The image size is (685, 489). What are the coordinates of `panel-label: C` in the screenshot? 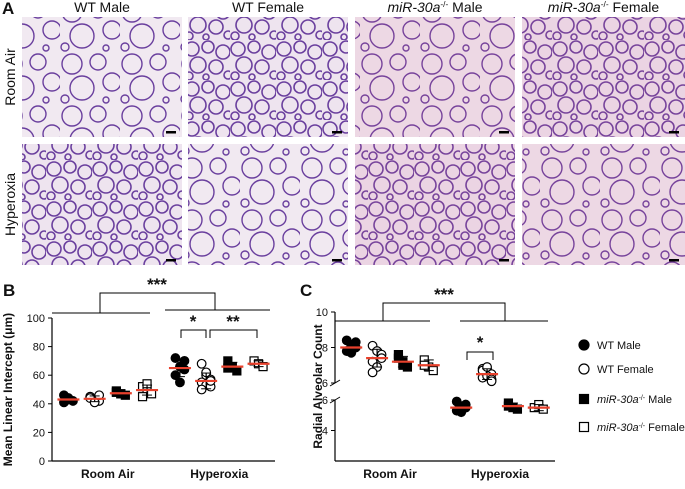 It's located at (306, 290).